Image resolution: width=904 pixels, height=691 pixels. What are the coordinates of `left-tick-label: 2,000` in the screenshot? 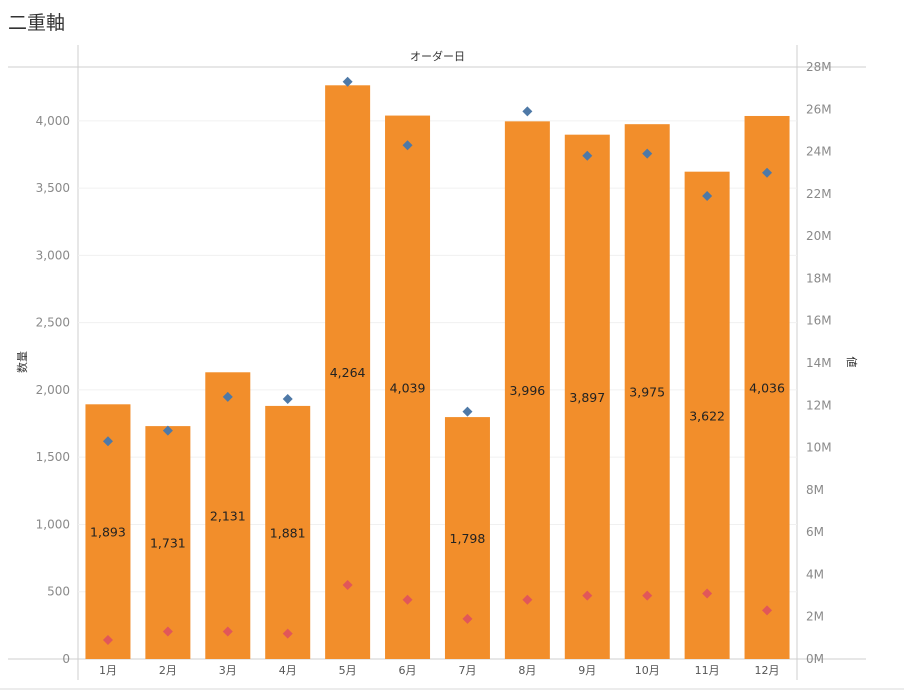 It's located at (53, 390).